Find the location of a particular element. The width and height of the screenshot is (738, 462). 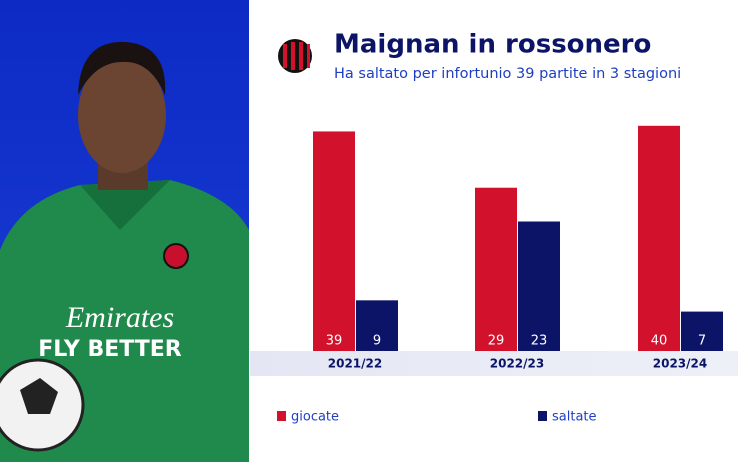

jersey-sponsor: Emirates is located at coordinates (119, 317).